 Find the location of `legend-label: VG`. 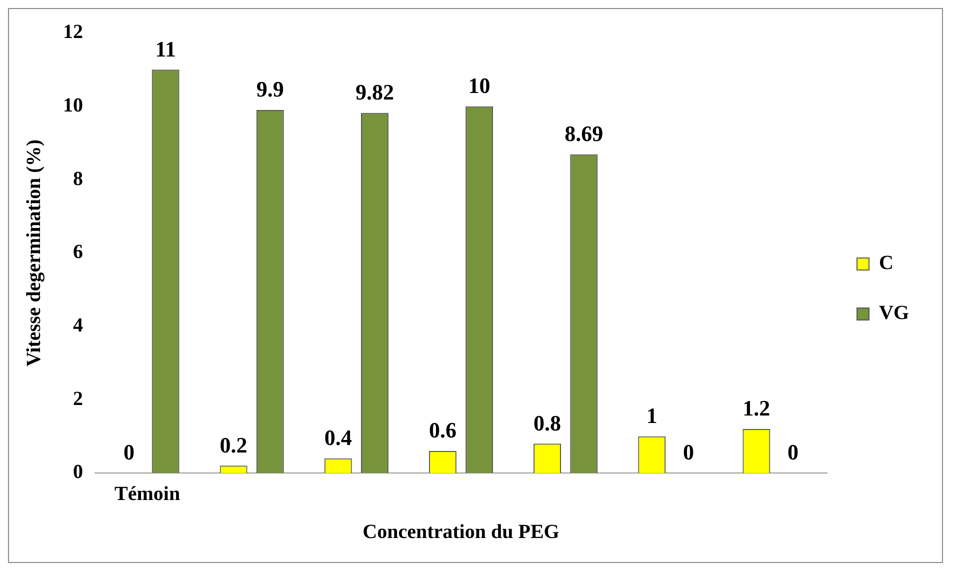

legend-label: VG is located at coordinates (894, 313).